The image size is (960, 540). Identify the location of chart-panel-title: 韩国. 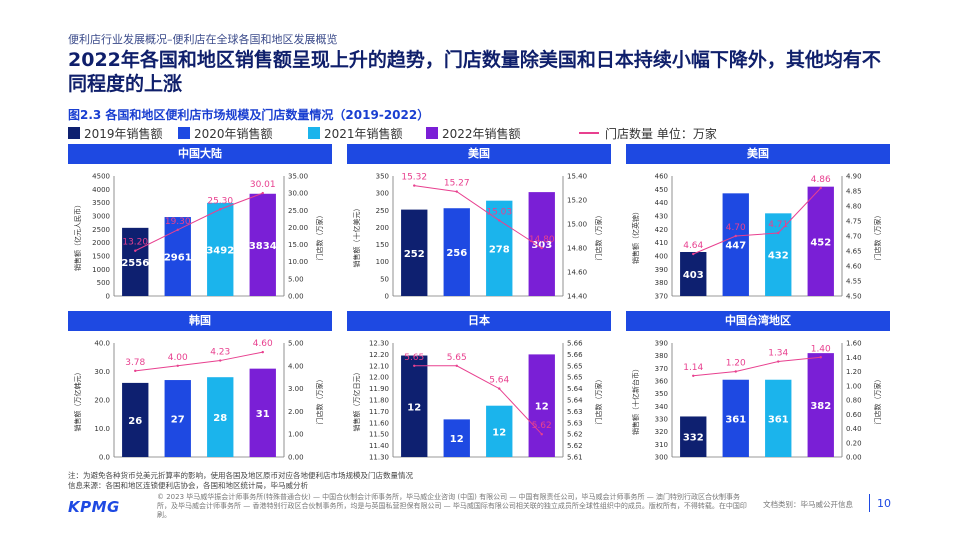
(200, 321).